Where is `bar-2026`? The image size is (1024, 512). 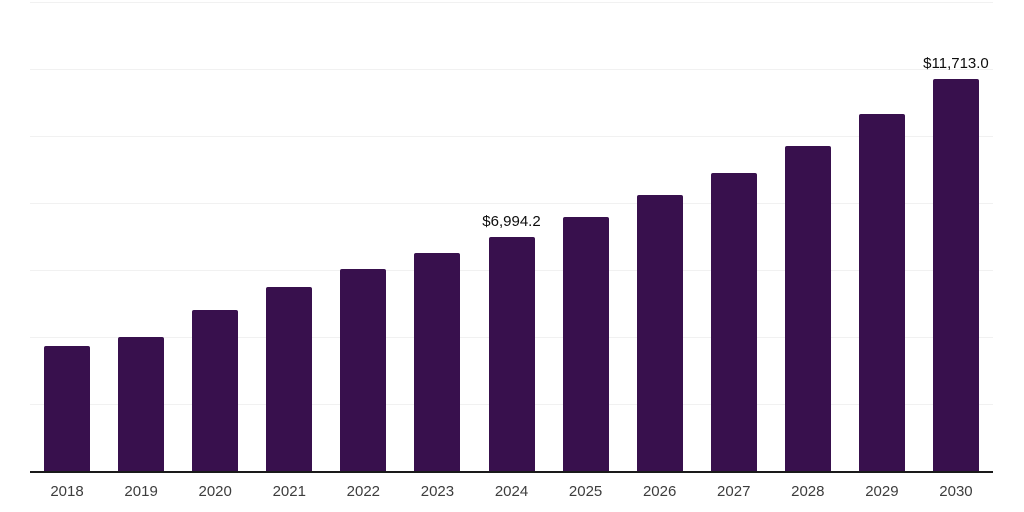 bar-2026 is located at coordinates (659, 333).